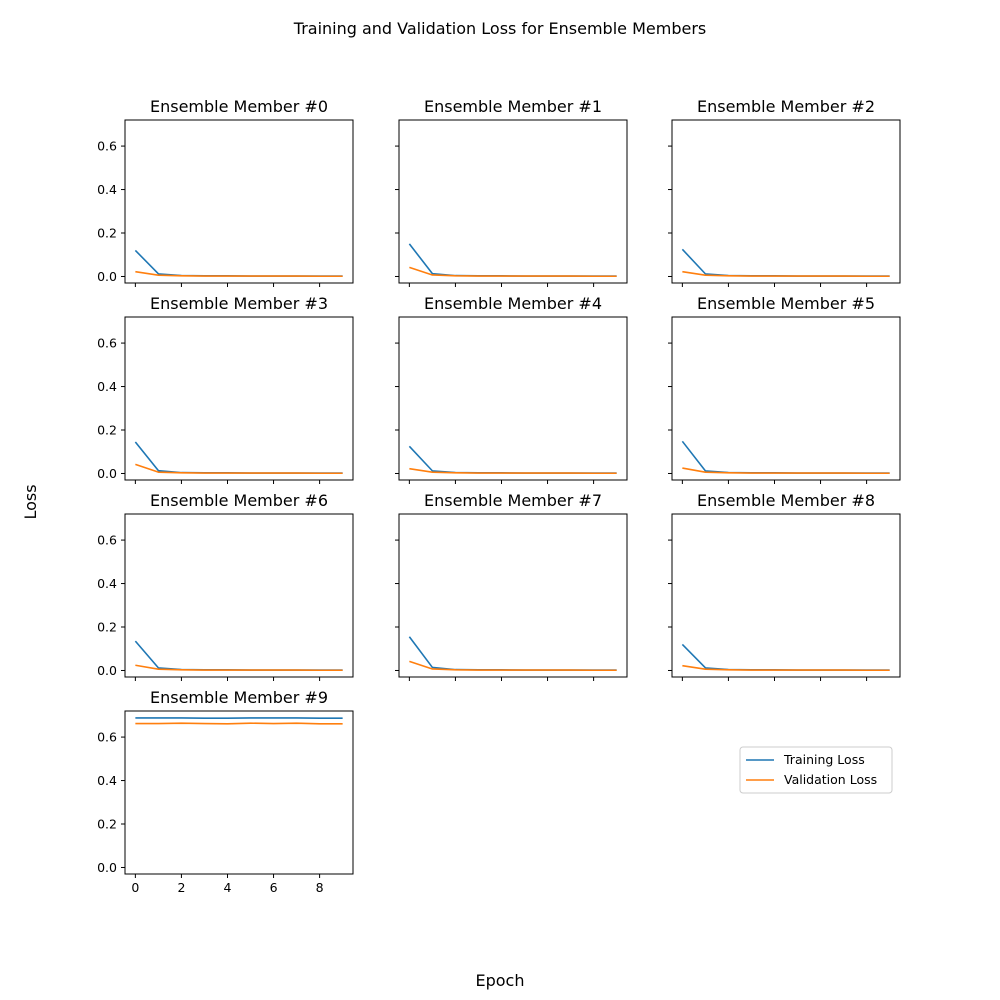 The image size is (1000, 1000). I want to click on xtick-label: 4, so click(228, 887).